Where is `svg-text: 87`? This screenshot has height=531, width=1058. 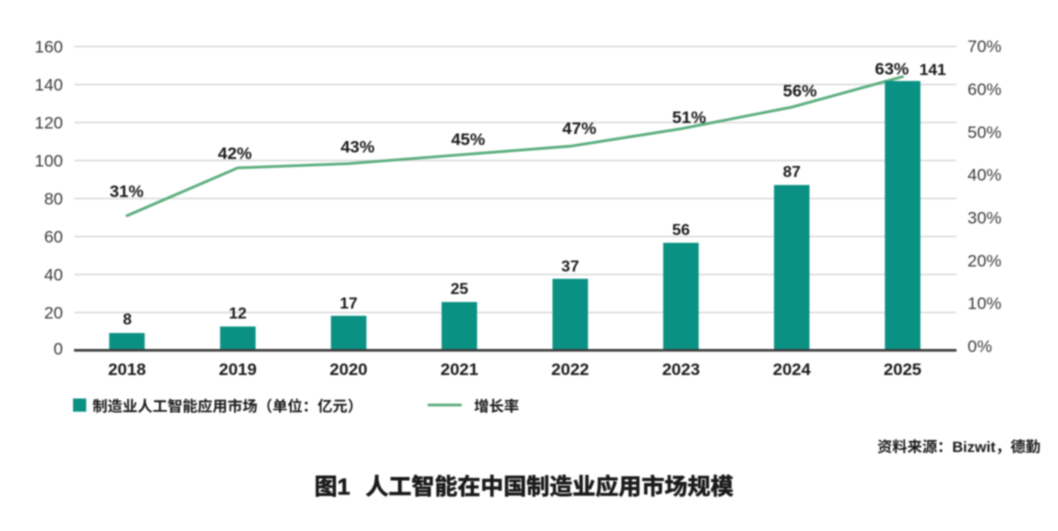 svg-text: 87 is located at coordinates (792, 172).